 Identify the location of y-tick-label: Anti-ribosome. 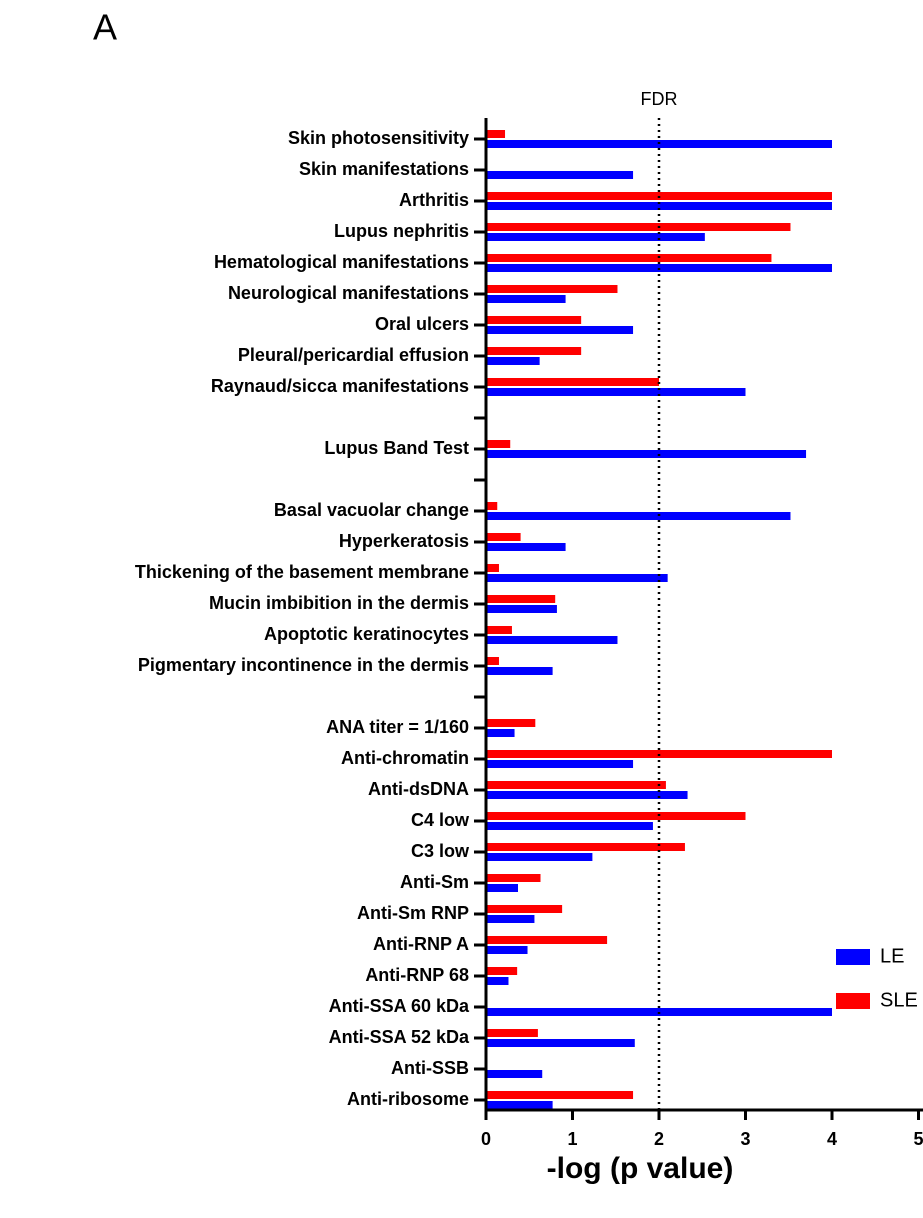
(408, 1099).